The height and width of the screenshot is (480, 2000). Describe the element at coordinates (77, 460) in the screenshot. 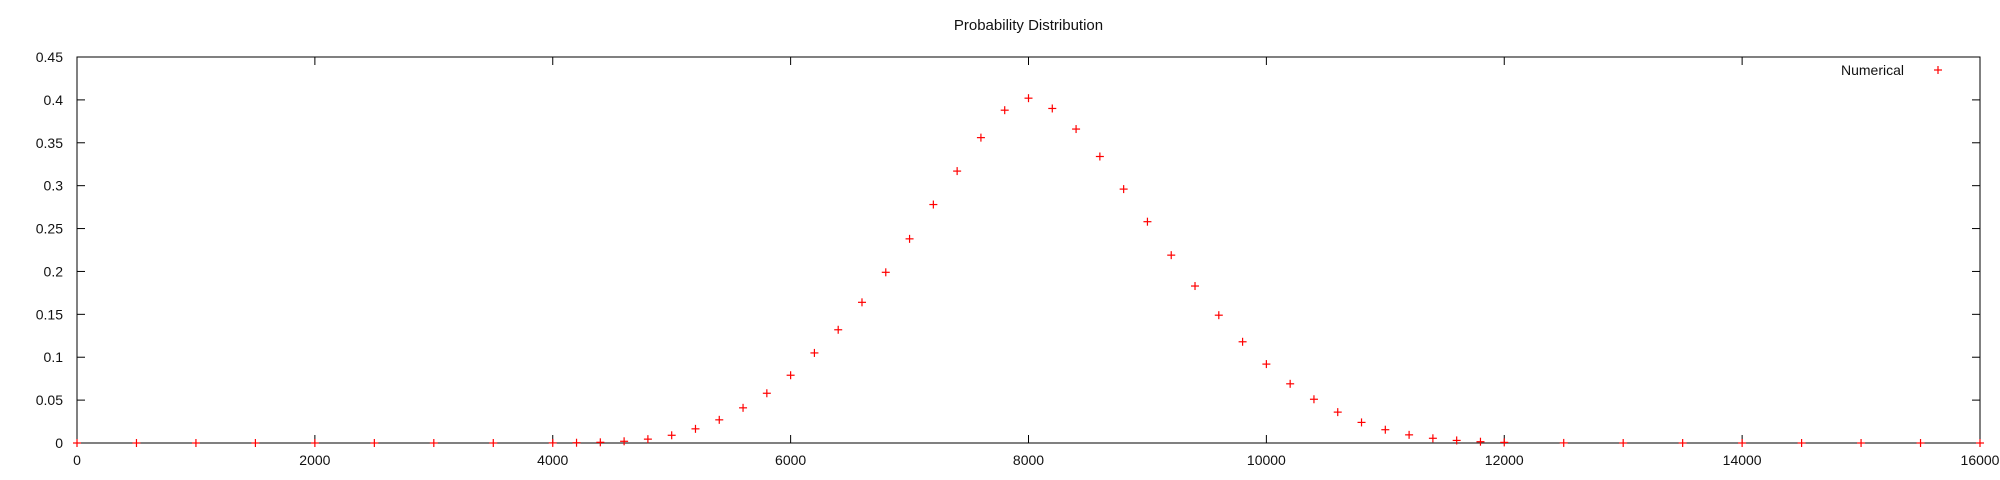

I see `x-tick-label: 0` at that location.